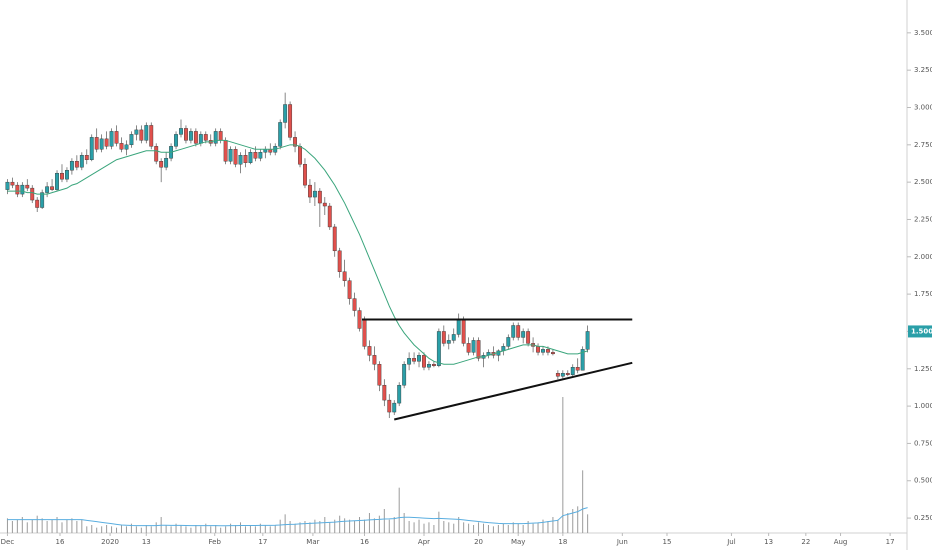 The width and height of the screenshot is (932, 550). I want to click on volume-ma-line, so click(297, 517).